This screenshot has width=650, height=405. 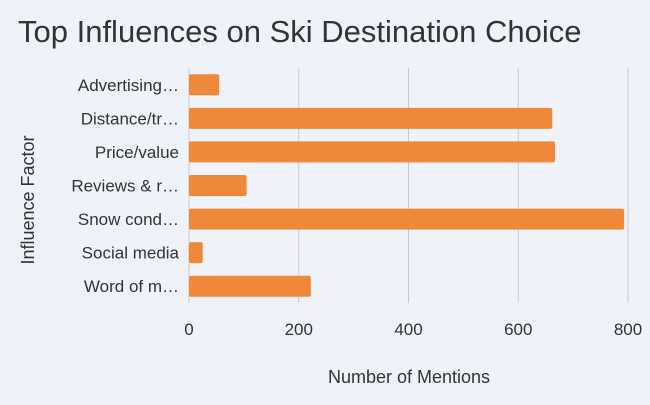 What do you see at coordinates (137, 152) in the screenshot?
I see `y-tick-label: Price/value` at bounding box center [137, 152].